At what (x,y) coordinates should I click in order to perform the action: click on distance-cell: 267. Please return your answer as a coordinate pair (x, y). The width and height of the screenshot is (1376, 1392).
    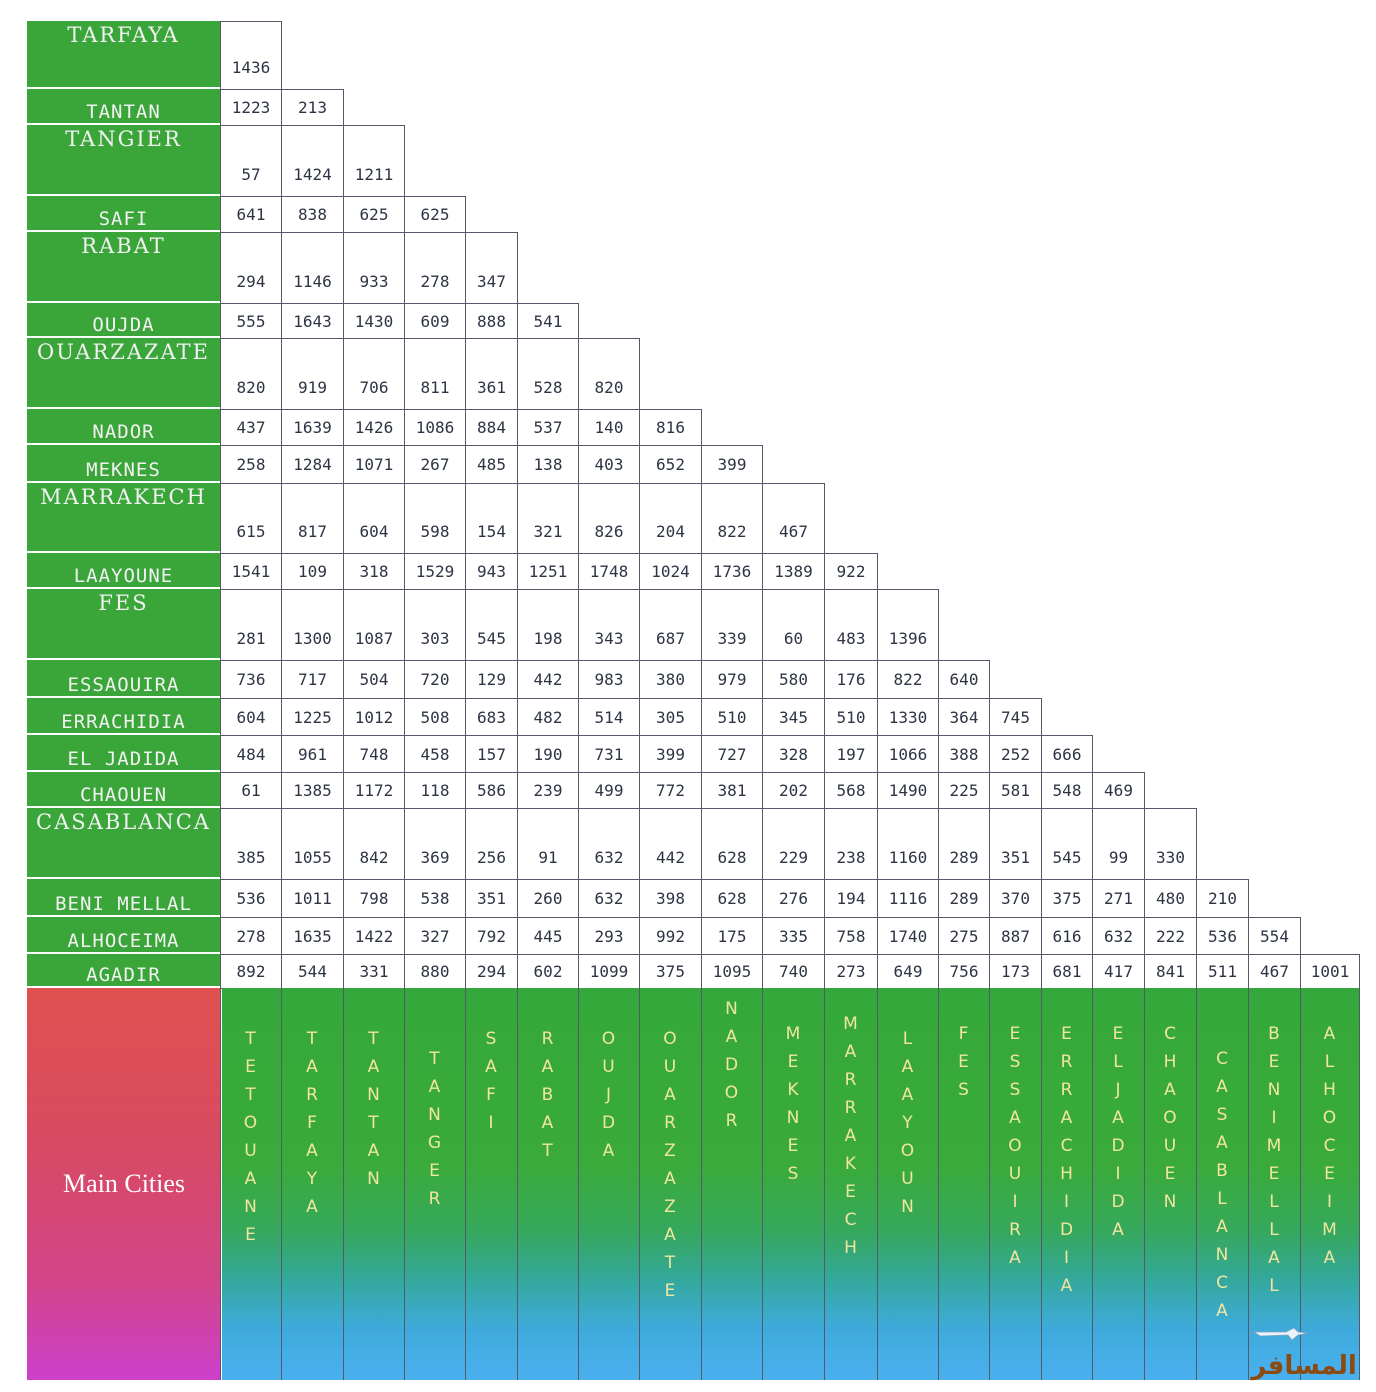
    Looking at the image, I should click on (435, 464).